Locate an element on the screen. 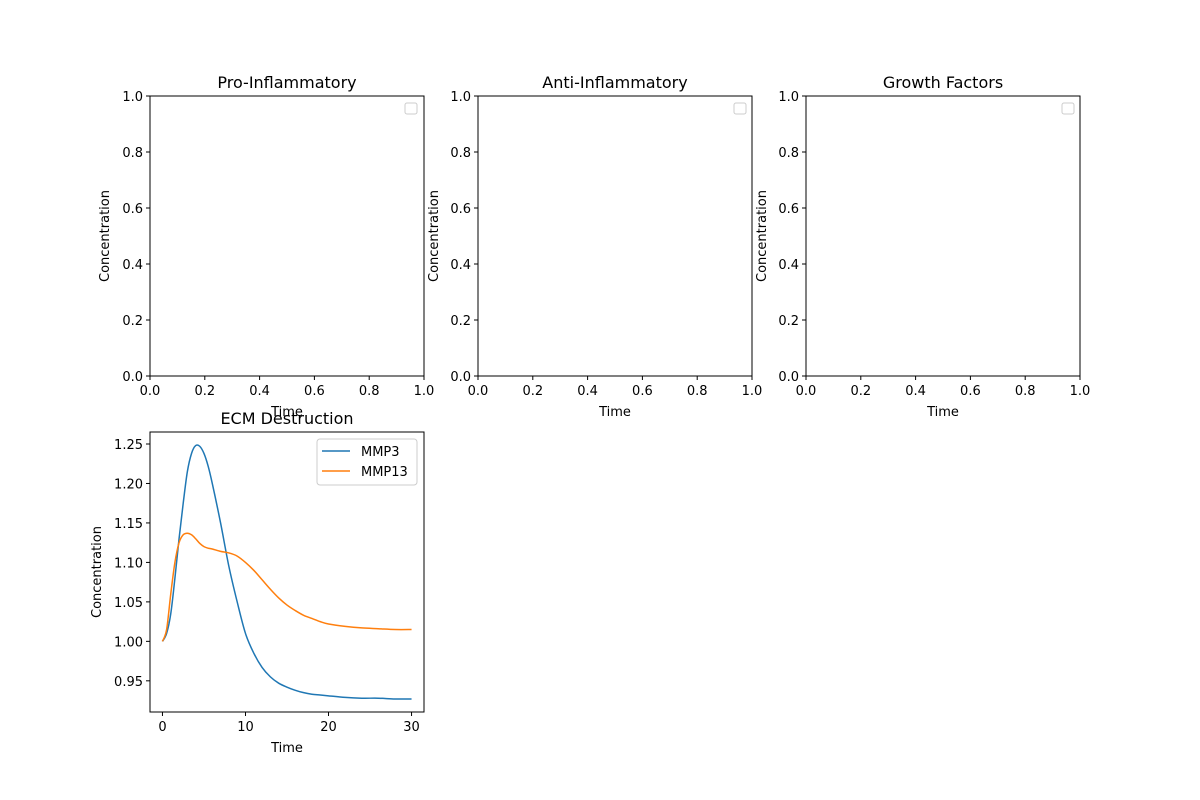 The width and height of the screenshot is (1200, 800). series-line-mmp3 is located at coordinates (286, 572).